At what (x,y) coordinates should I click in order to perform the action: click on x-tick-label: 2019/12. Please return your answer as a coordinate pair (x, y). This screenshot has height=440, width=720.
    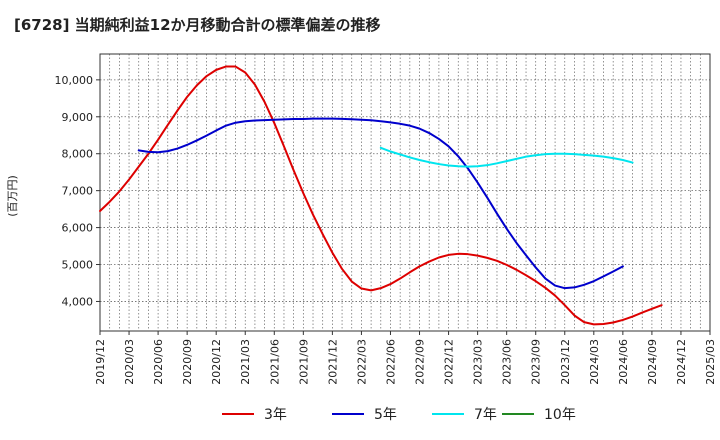
    Looking at the image, I should click on (100, 362).